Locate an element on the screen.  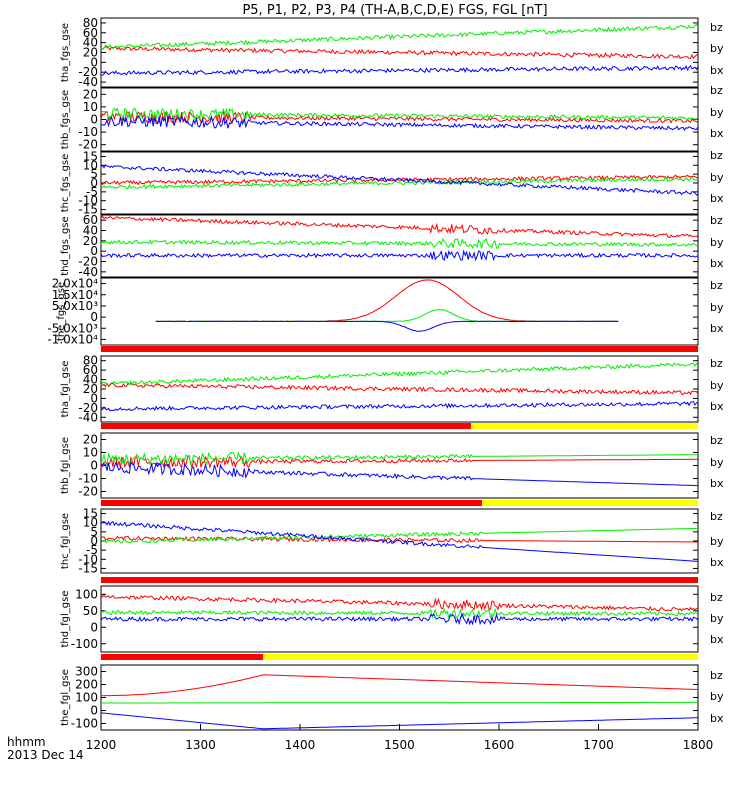
y-tick-label: -5.0x10³ is located at coordinates (72, 328).